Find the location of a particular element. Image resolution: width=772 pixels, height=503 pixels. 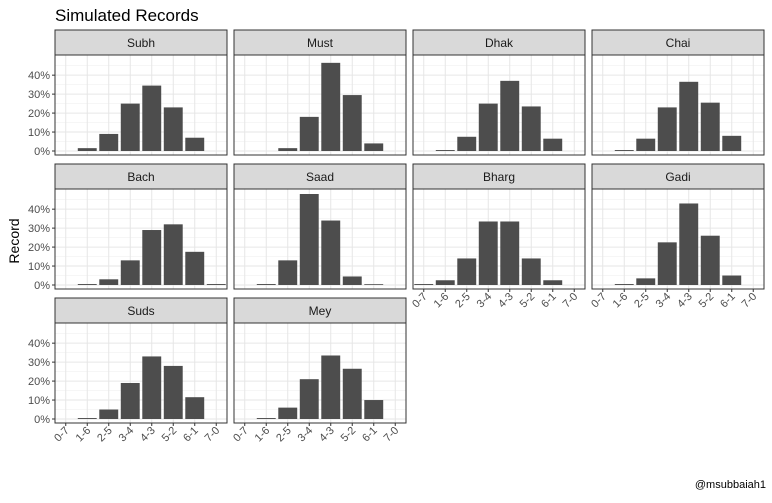

facet-bach: Bach 0% 10% 20% 30% 40% is located at coordinates (128, 227).